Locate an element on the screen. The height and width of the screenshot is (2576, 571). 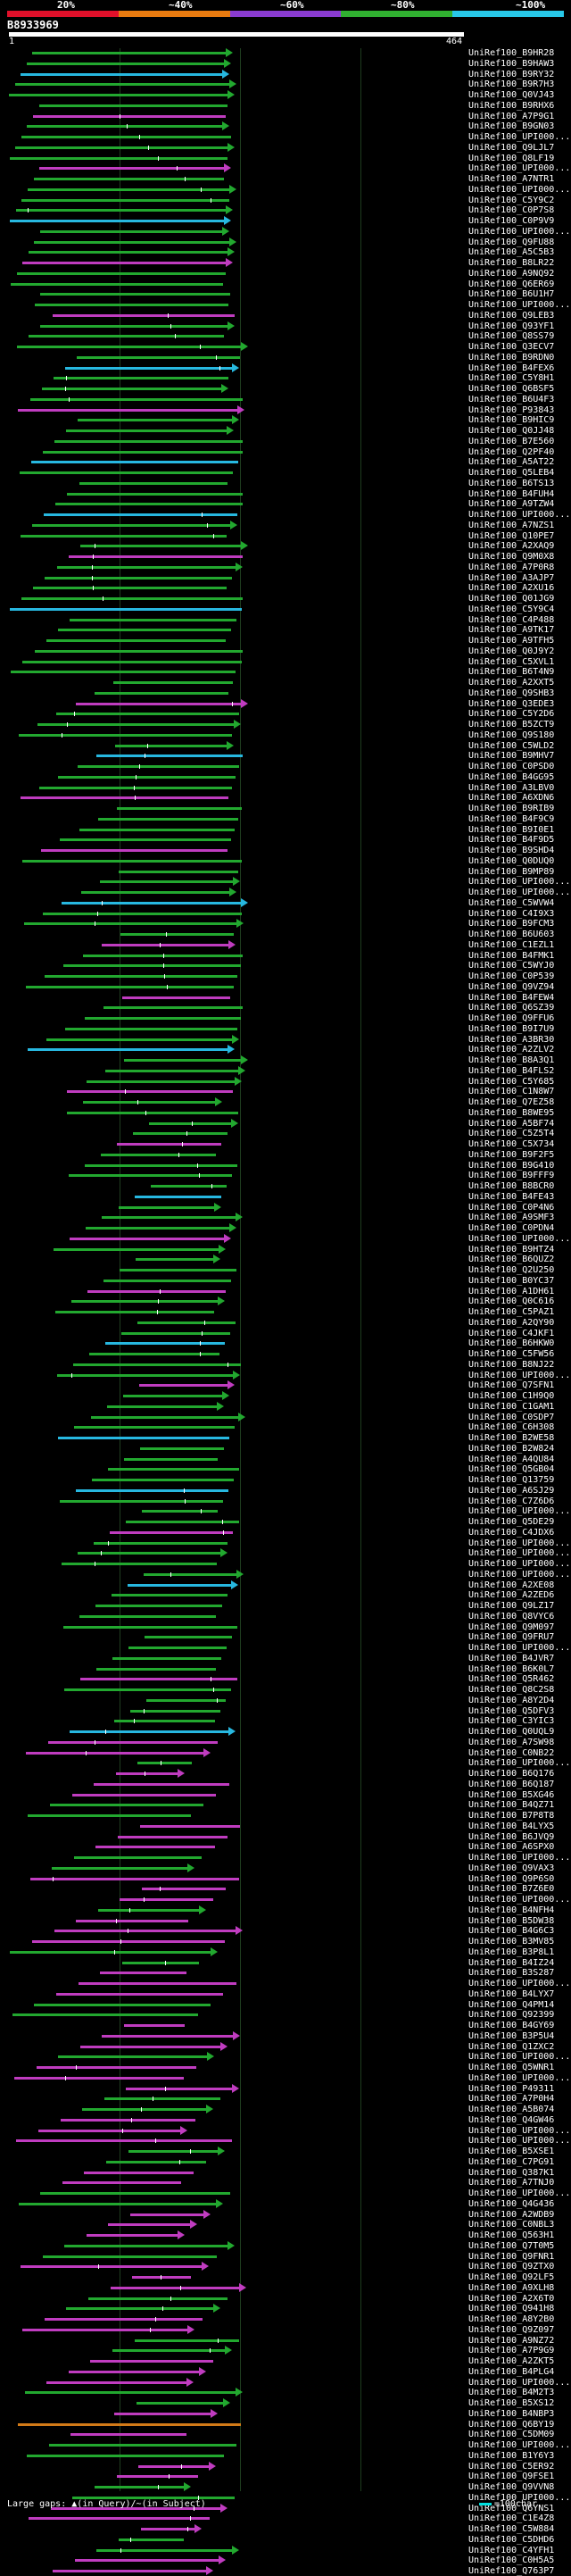
hit-row: UniRef100_A7P9G9 is located at coordinates (285, 2350).